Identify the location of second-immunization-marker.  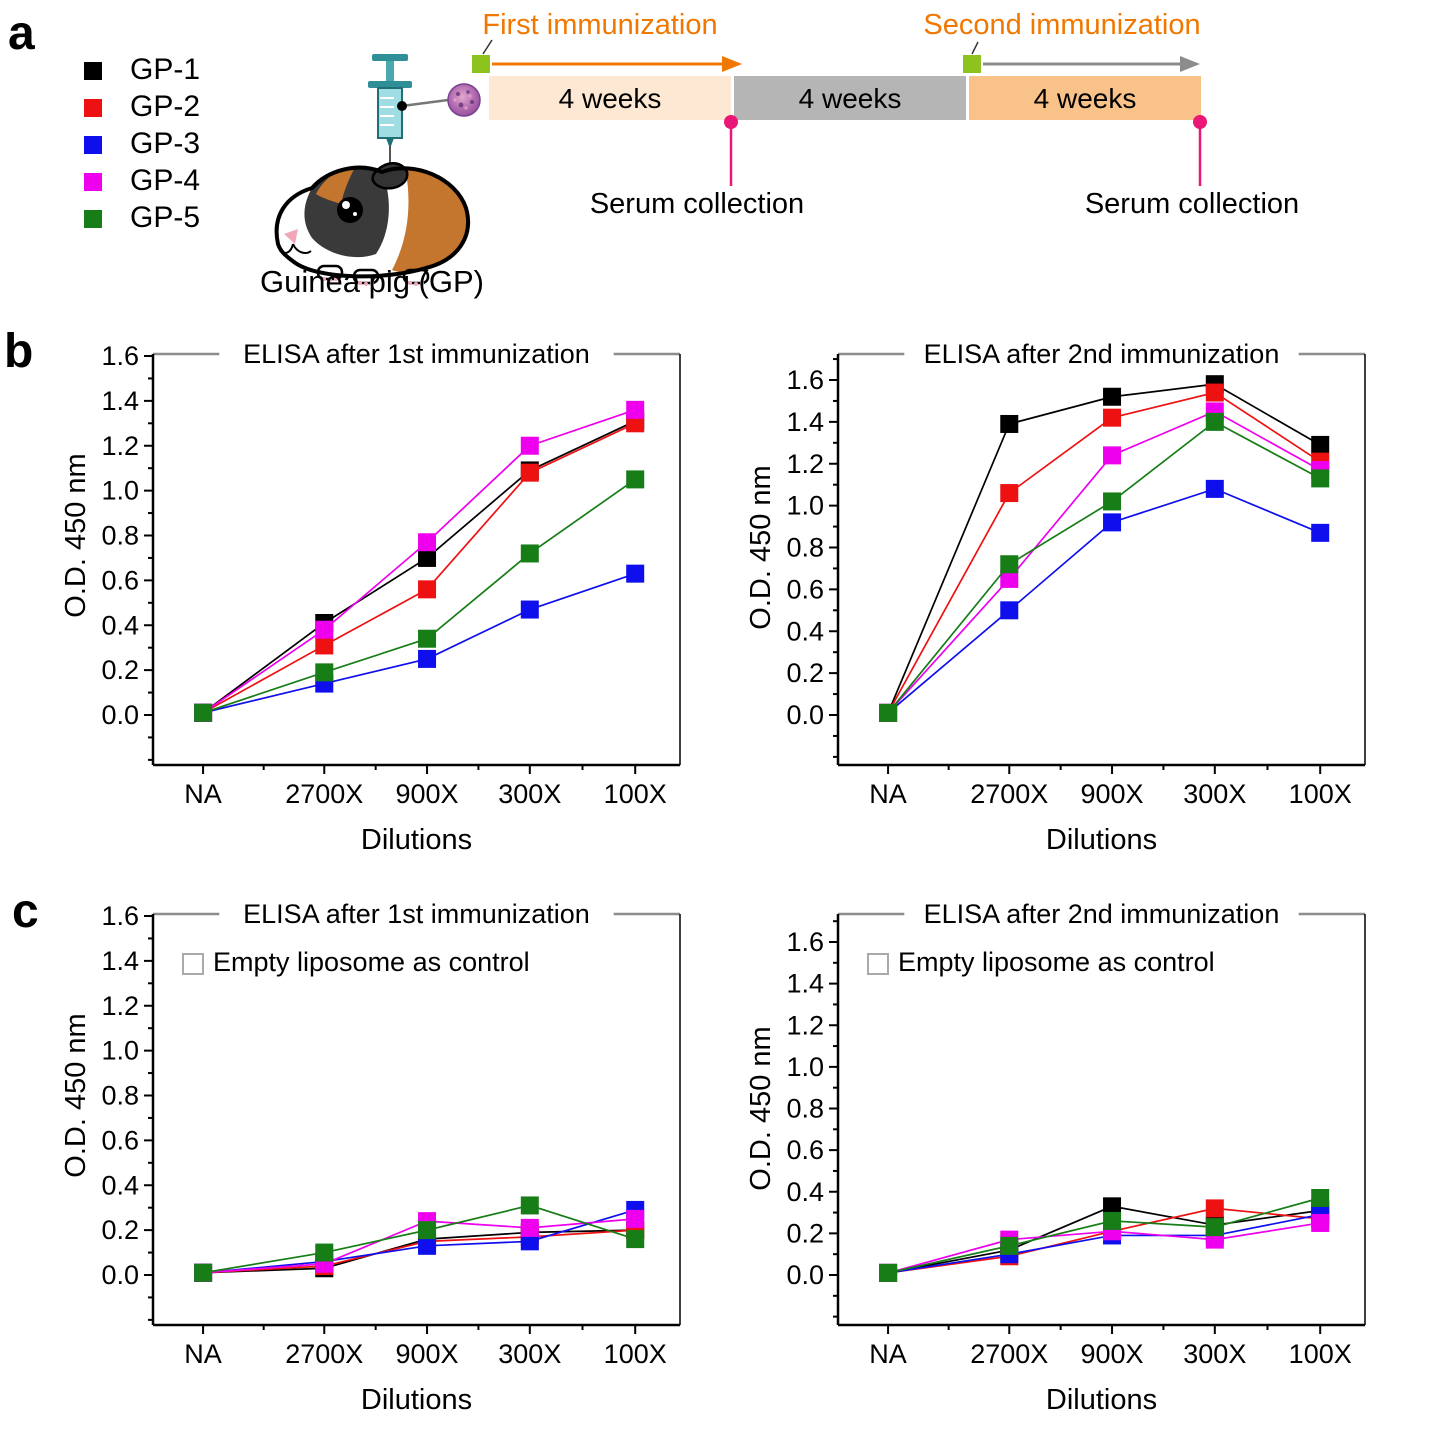
(972, 64).